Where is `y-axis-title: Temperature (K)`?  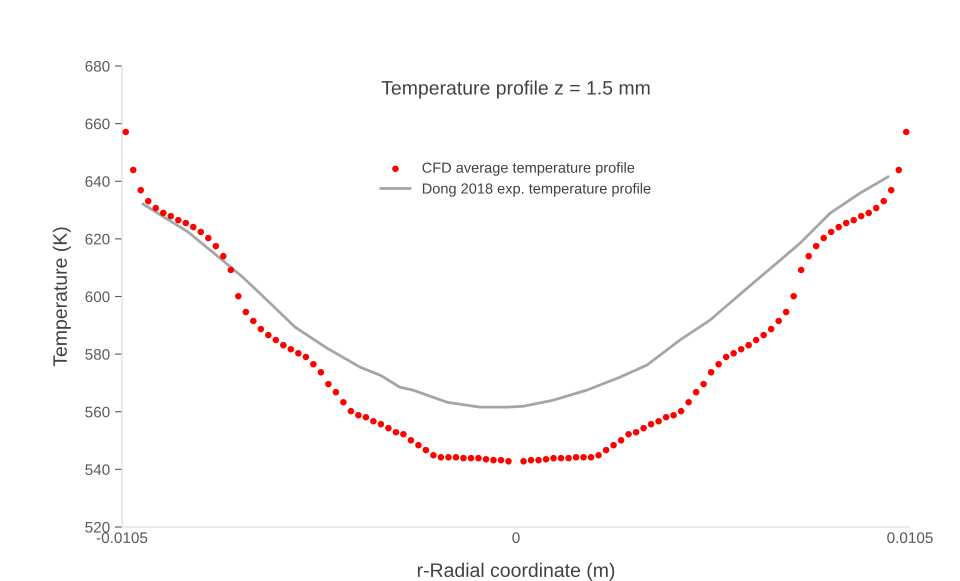 y-axis-title: Temperature (K) is located at coordinates (61, 296).